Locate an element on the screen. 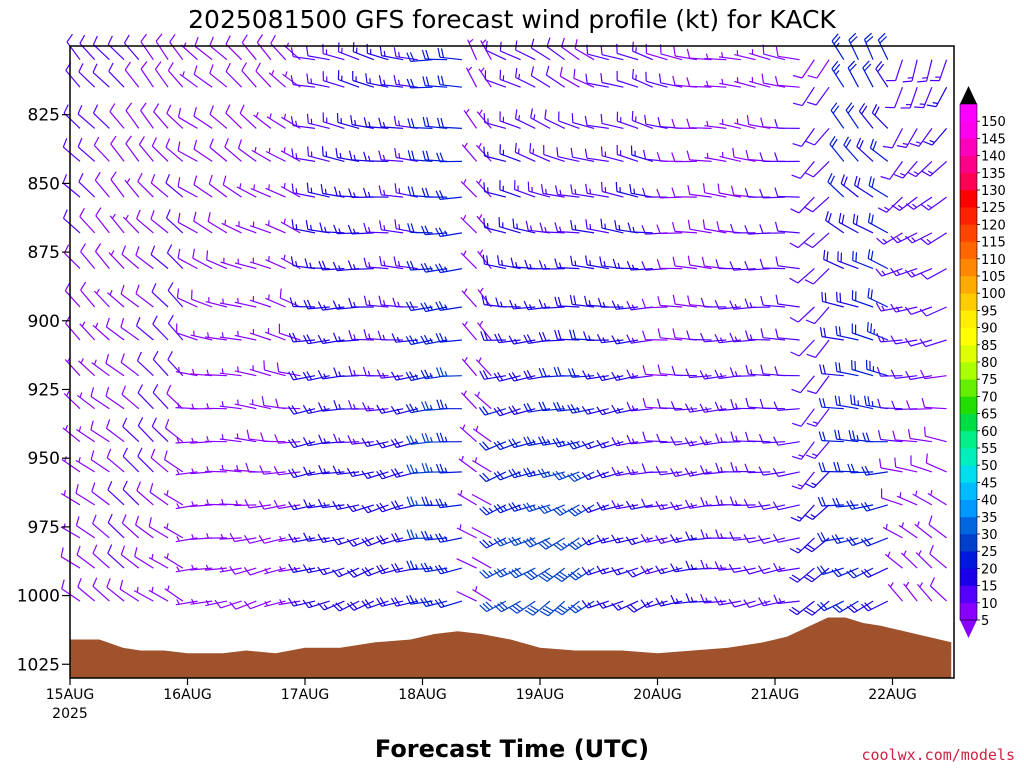 Image resolution: width=1024 pixels, height=768 pixels. y-tick-label: 900 is located at coordinates (44, 322).